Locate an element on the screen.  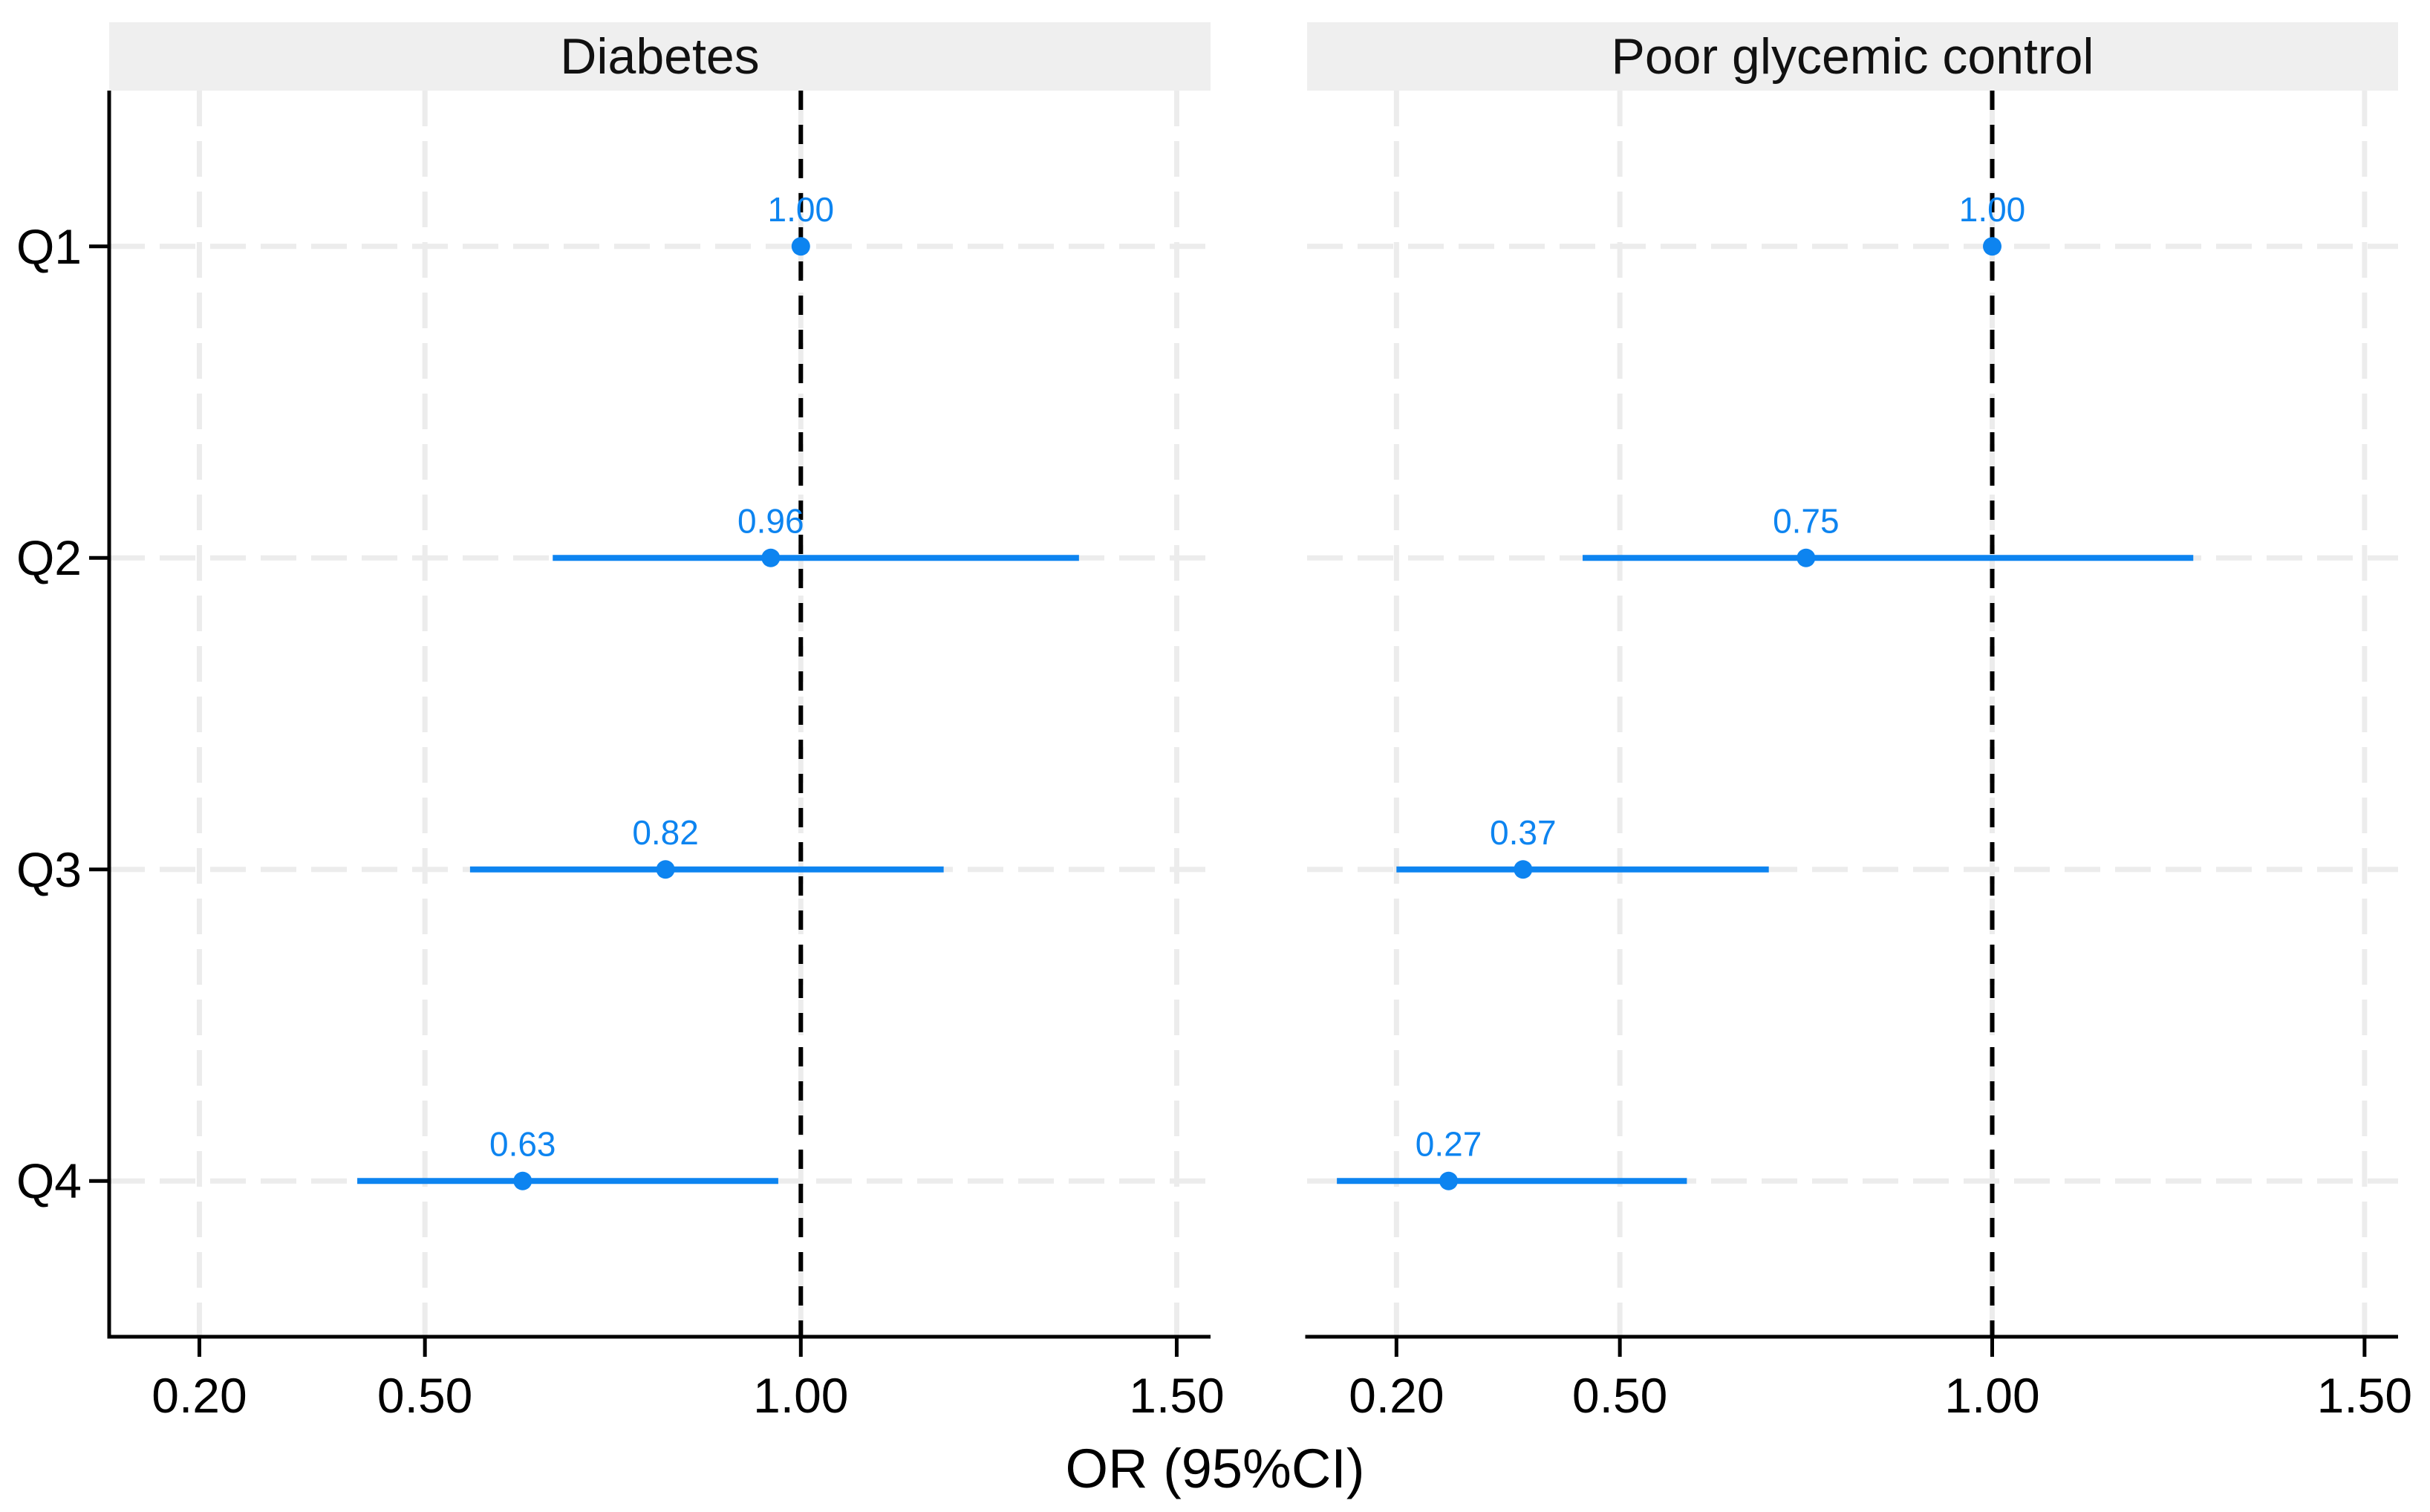
facet-title-poor-glycemic-control: Poor glycemic control is located at coordinates (1852, 56).